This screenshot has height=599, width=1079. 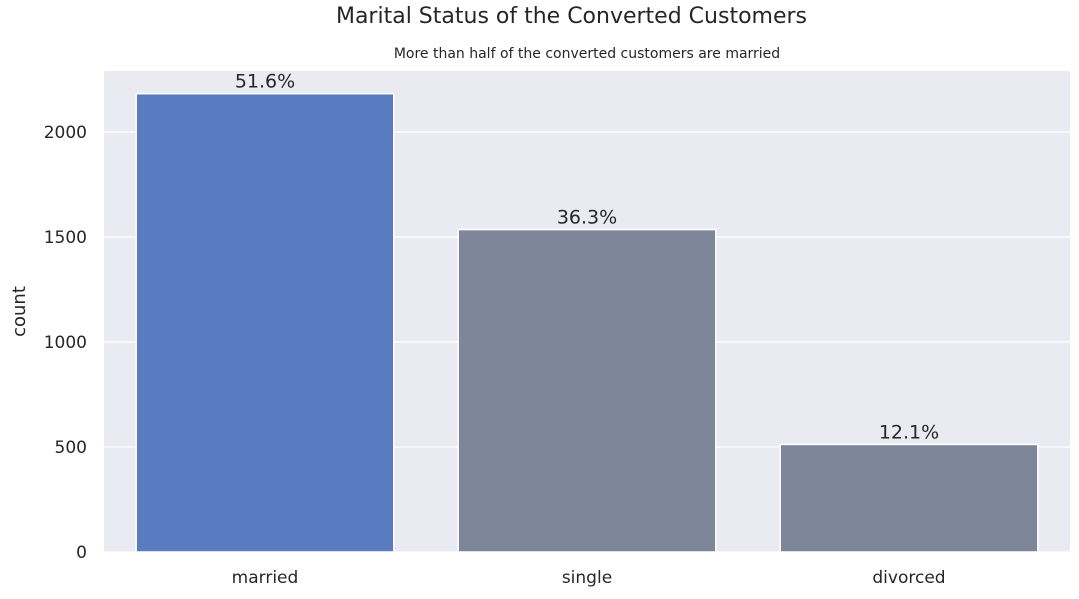 I want to click on x-tick-label-divorced: divorced, so click(x=908, y=578).